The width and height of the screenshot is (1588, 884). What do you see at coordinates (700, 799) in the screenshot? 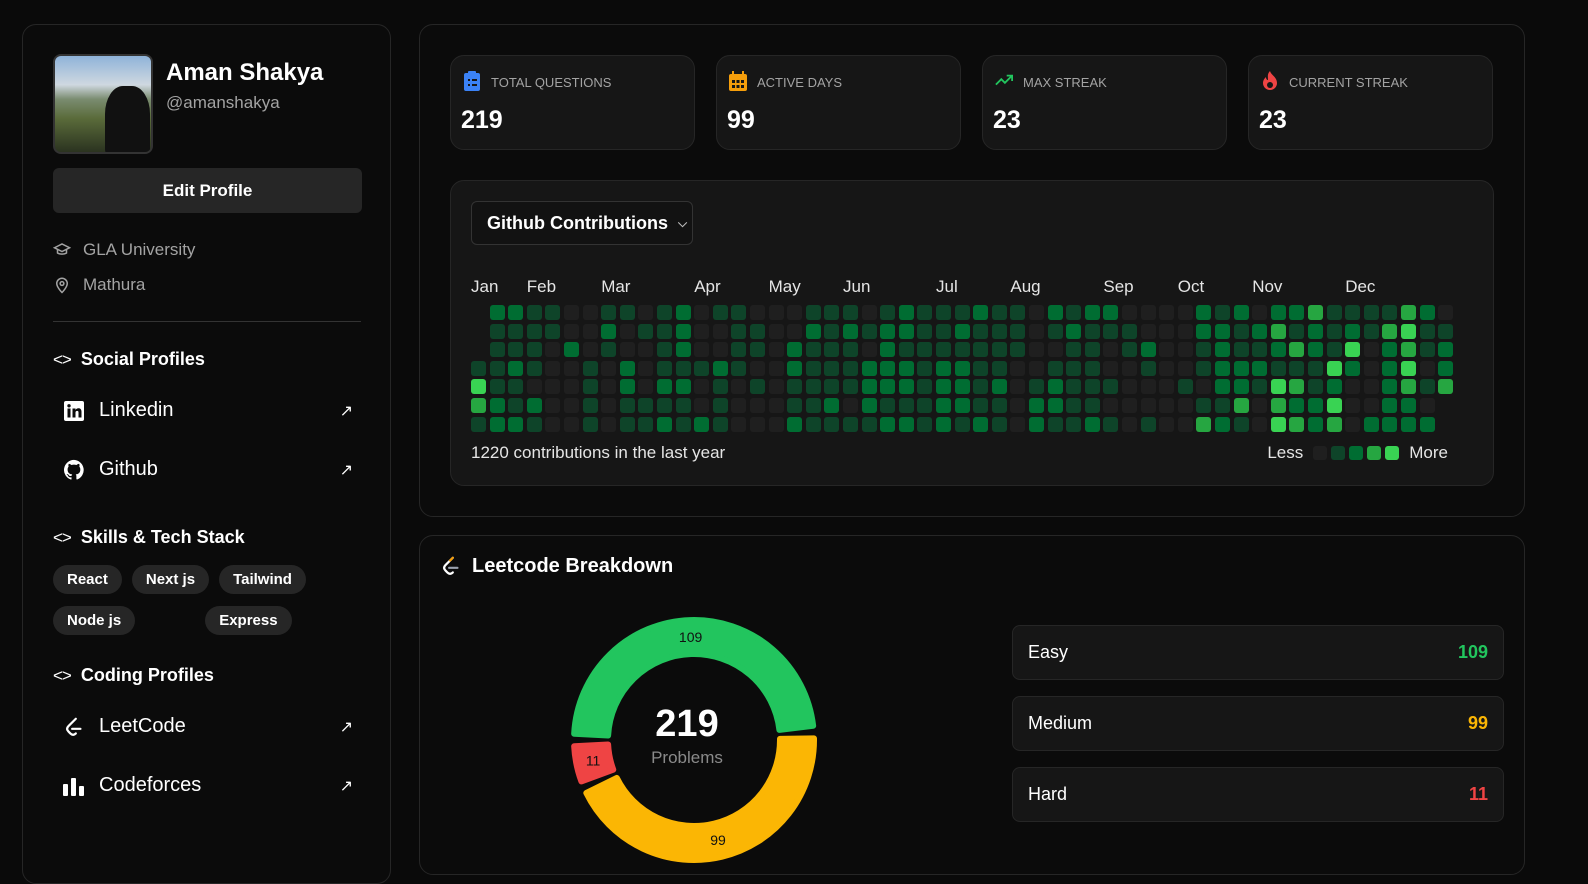
I see `donut-slice-medium` at bounding box center [700, 799].